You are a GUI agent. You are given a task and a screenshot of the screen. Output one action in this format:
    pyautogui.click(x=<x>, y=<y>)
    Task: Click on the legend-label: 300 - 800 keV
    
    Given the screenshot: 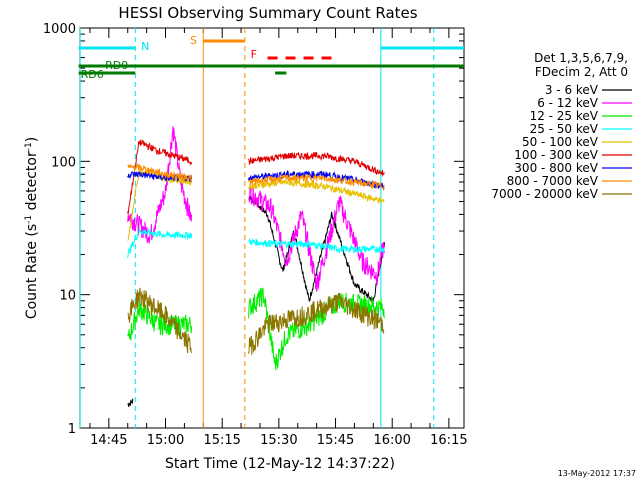 What is the action you would take?
    pyautogui.click(x=556, y=168)
    